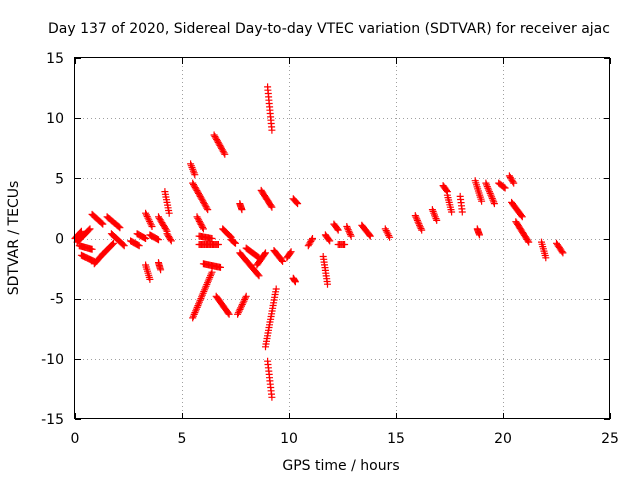 This screenshot has height=480, width=640. What do you see at coordinates (59, 240) in the screenshot?
I see `y-tick-label: 0` at bounding box center [59, 240].